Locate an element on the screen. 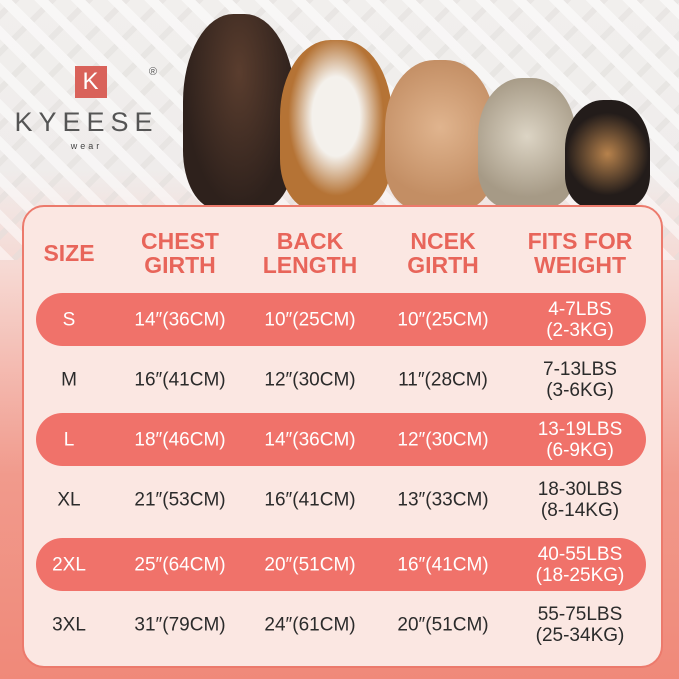  weight-lbs: 40-55LBS is located at coordinates (580, 554).